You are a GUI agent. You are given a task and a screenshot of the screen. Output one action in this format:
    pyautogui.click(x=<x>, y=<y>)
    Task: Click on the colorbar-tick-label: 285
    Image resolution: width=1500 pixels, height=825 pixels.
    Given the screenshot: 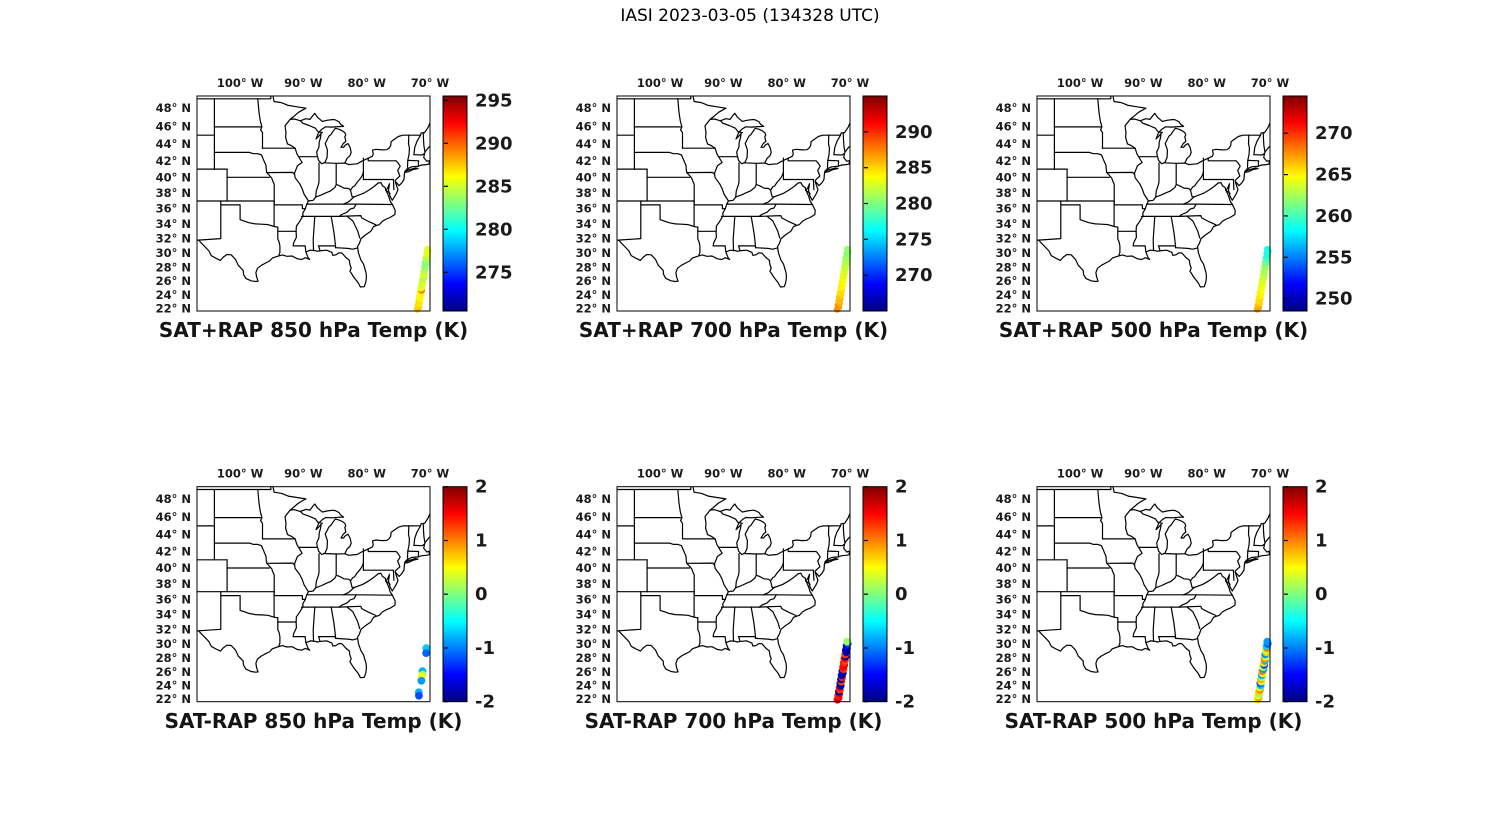 What is the action you would take?
    pyautogui.click(x=914, y=168)
    